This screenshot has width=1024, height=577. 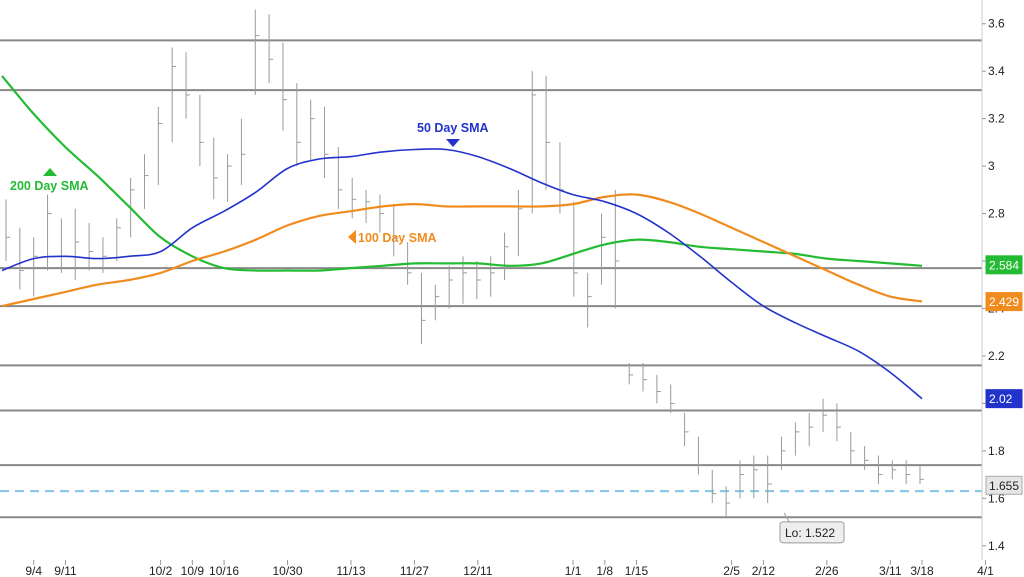 I want to click on x-tick-label-11: 1/15, so click(x=637, y=570).